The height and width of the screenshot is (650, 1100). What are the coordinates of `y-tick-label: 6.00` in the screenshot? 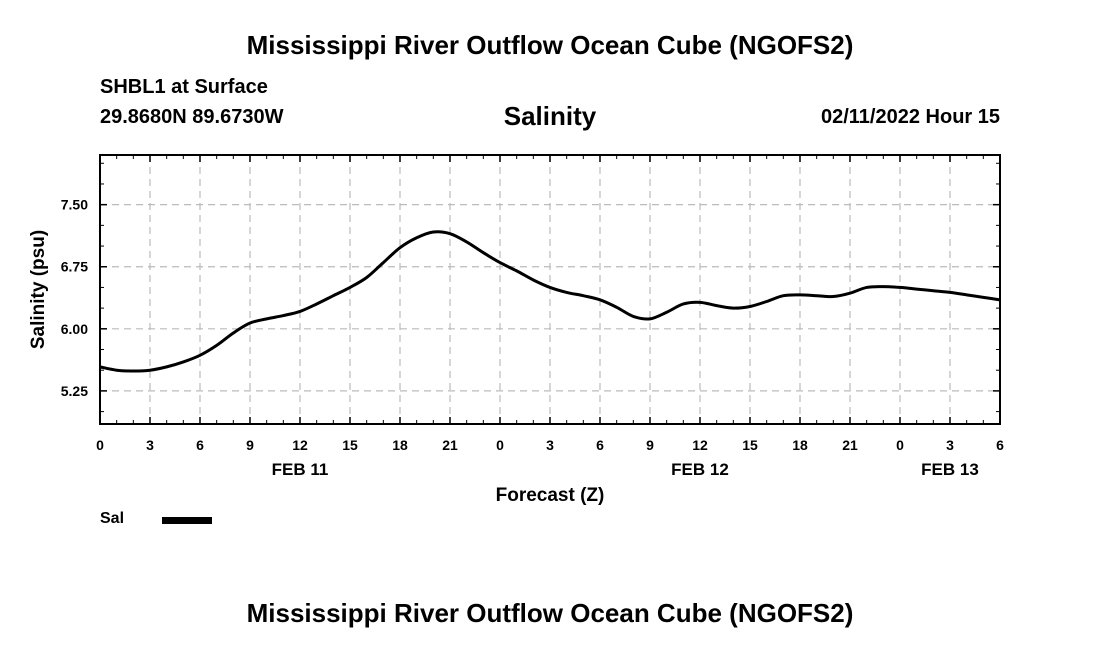 It's located at (74, 329).